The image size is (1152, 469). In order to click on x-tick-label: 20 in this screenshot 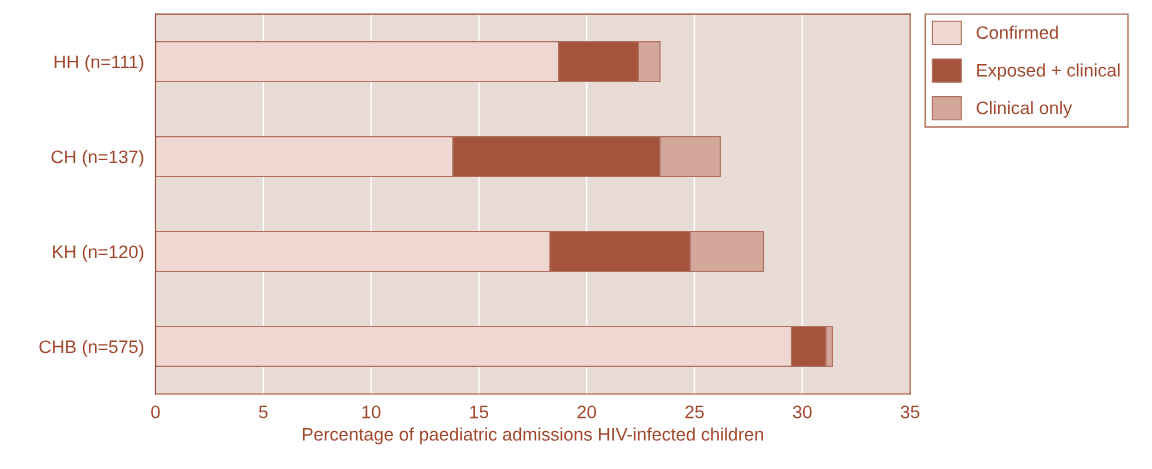, I will do `click(587, 412)`.